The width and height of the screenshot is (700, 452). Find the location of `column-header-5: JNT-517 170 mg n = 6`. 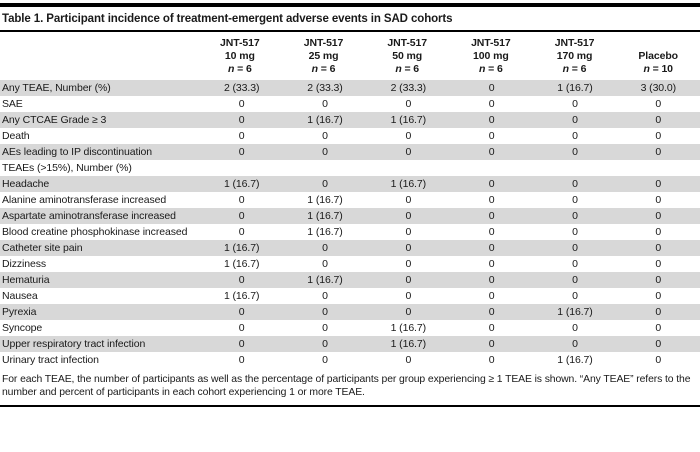

column-header-5: JNT-517 170 mg n = 6 is located at coordinates (575, 56).